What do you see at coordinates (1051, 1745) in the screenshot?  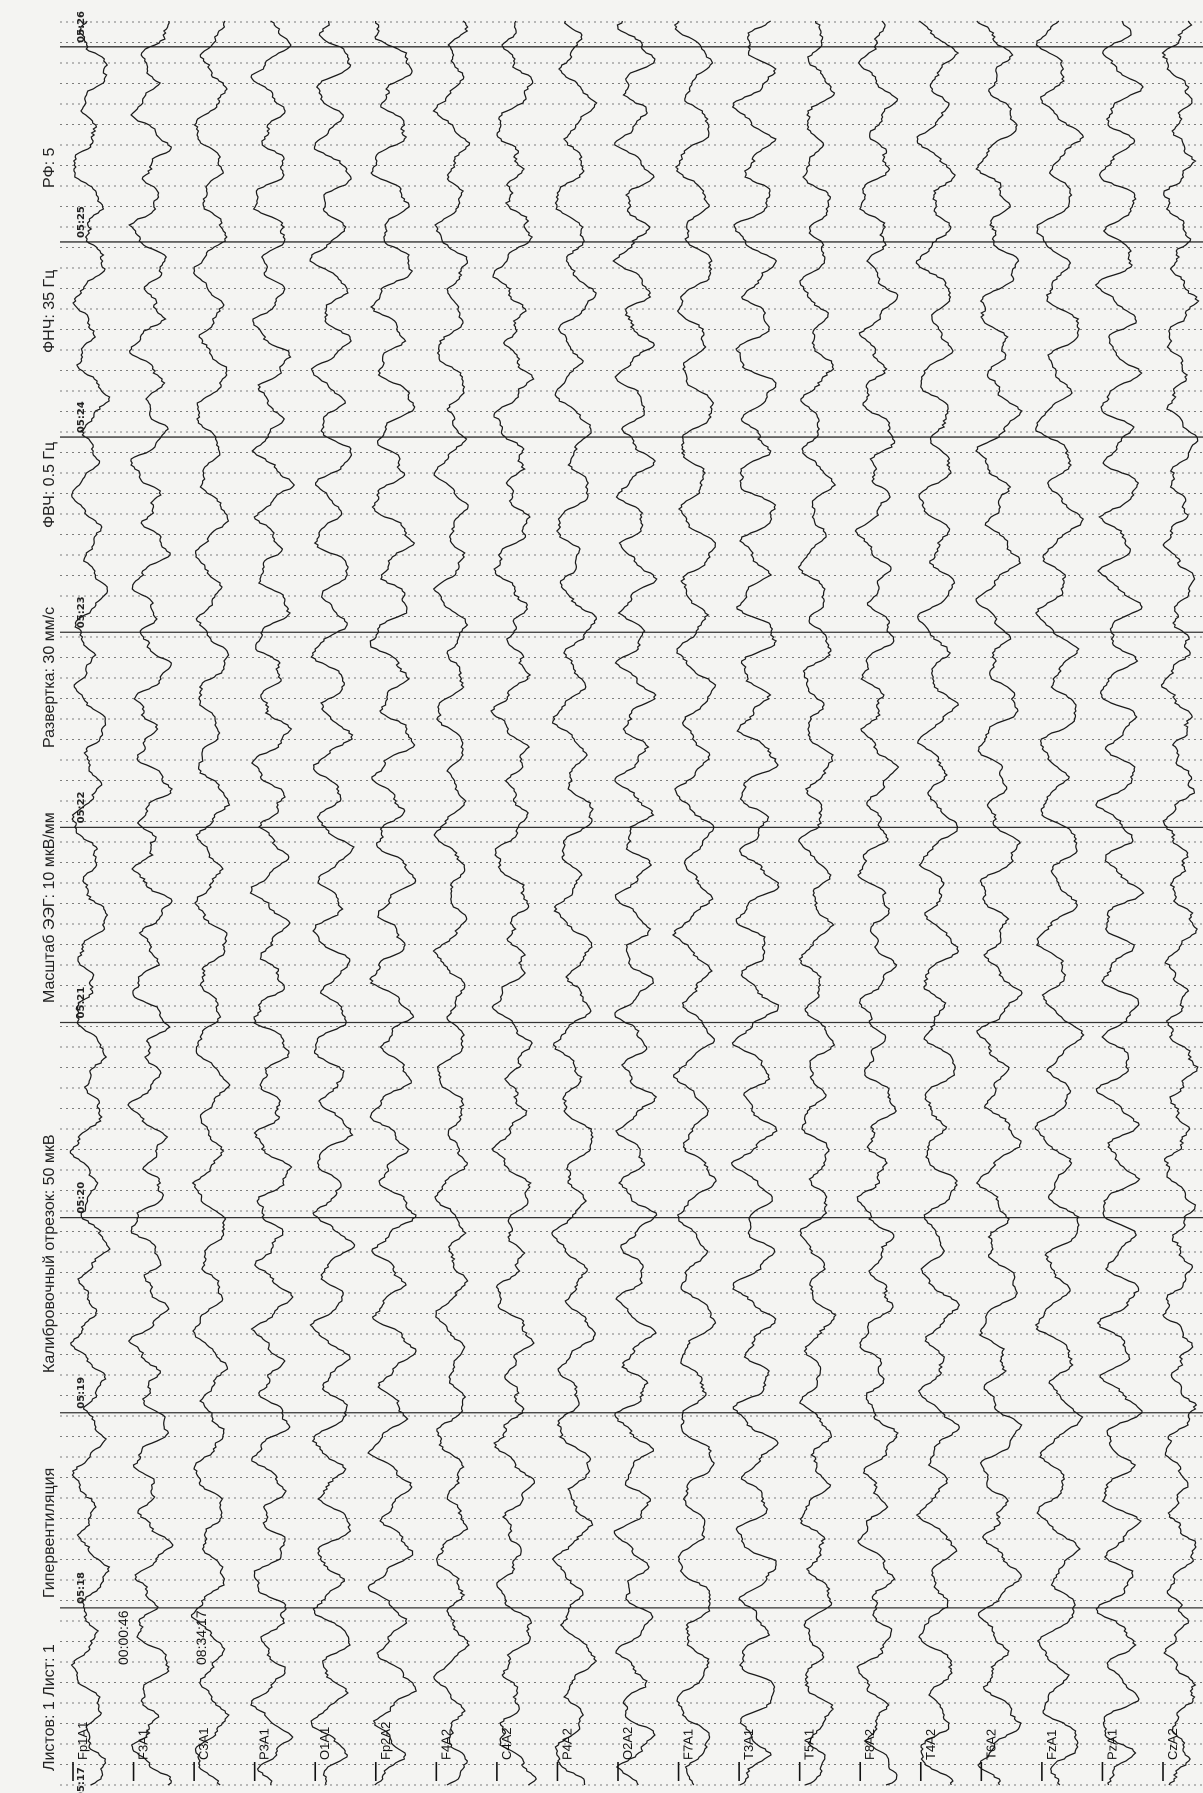 I see `channel-label-FzA1: FzA1` at bounding box center [1051, 1745].